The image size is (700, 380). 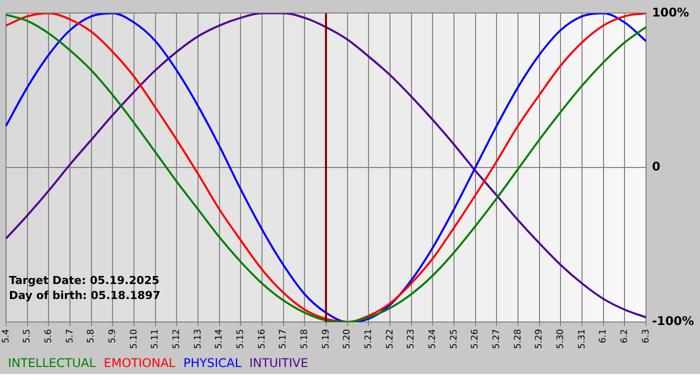 I want to click on x-tick-label: 5.8, so click(x=91, y=336).